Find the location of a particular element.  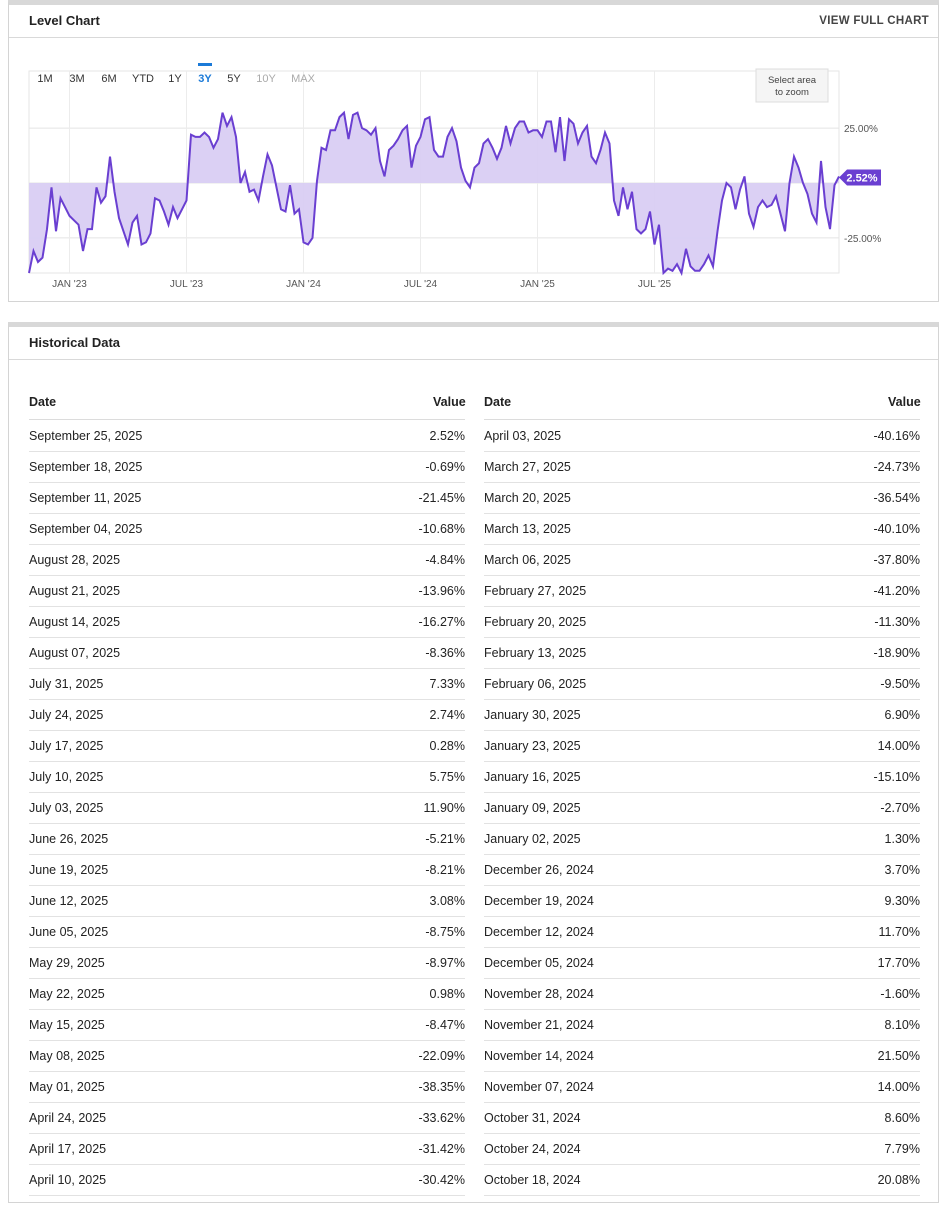

table-row: July 10, 2025 5.75% is located at coordinates (247, 777).